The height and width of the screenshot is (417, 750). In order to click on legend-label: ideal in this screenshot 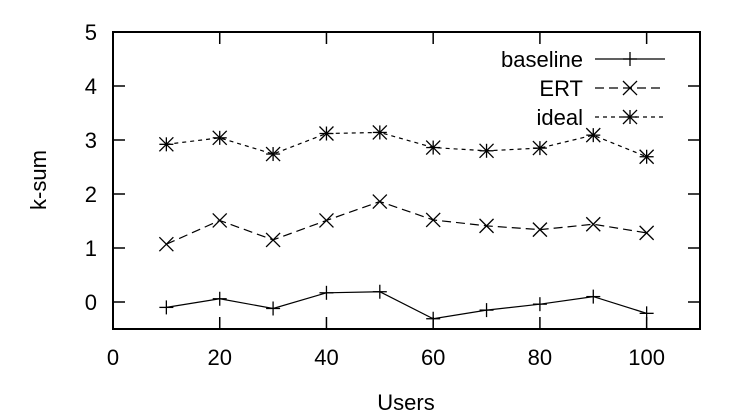, I will do `click(560, 117)`.